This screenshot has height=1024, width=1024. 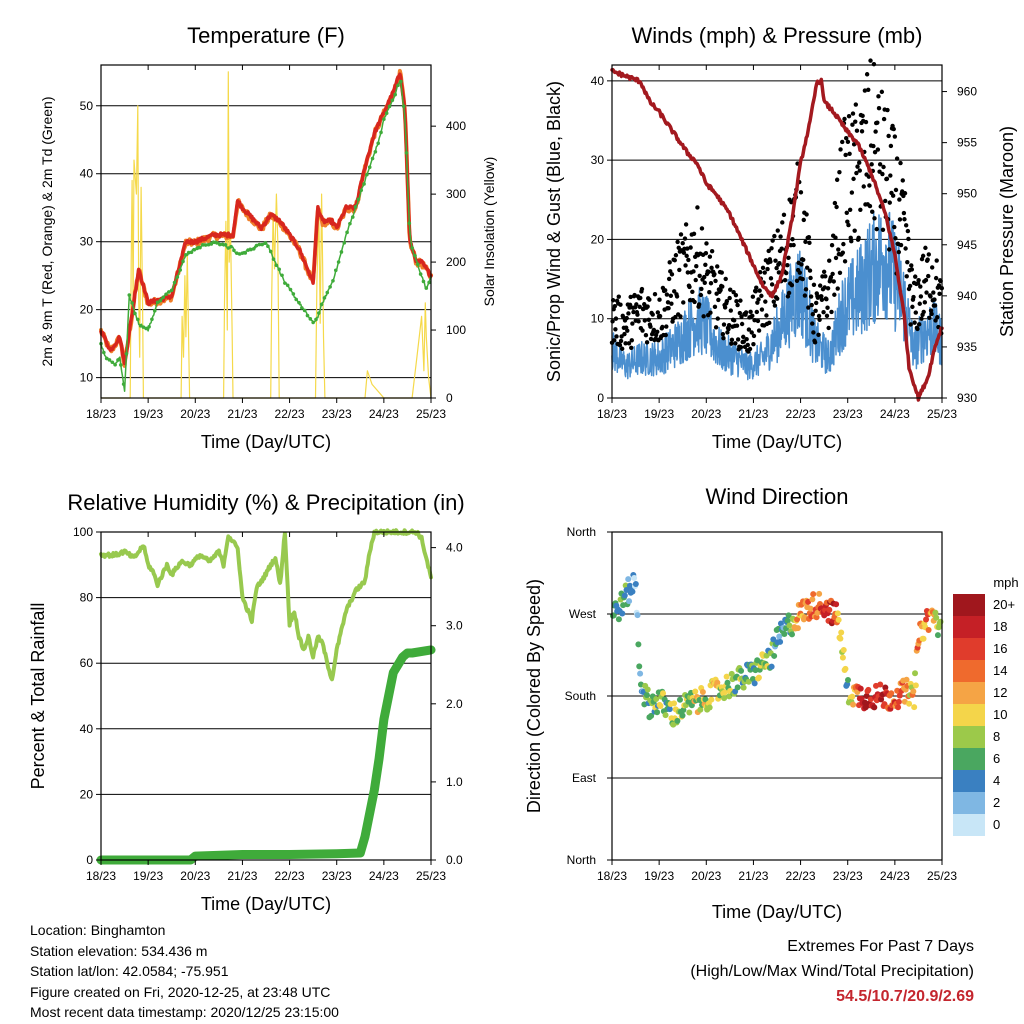 I want to click on y-tick-label: 50, so click(x=87, y=106).